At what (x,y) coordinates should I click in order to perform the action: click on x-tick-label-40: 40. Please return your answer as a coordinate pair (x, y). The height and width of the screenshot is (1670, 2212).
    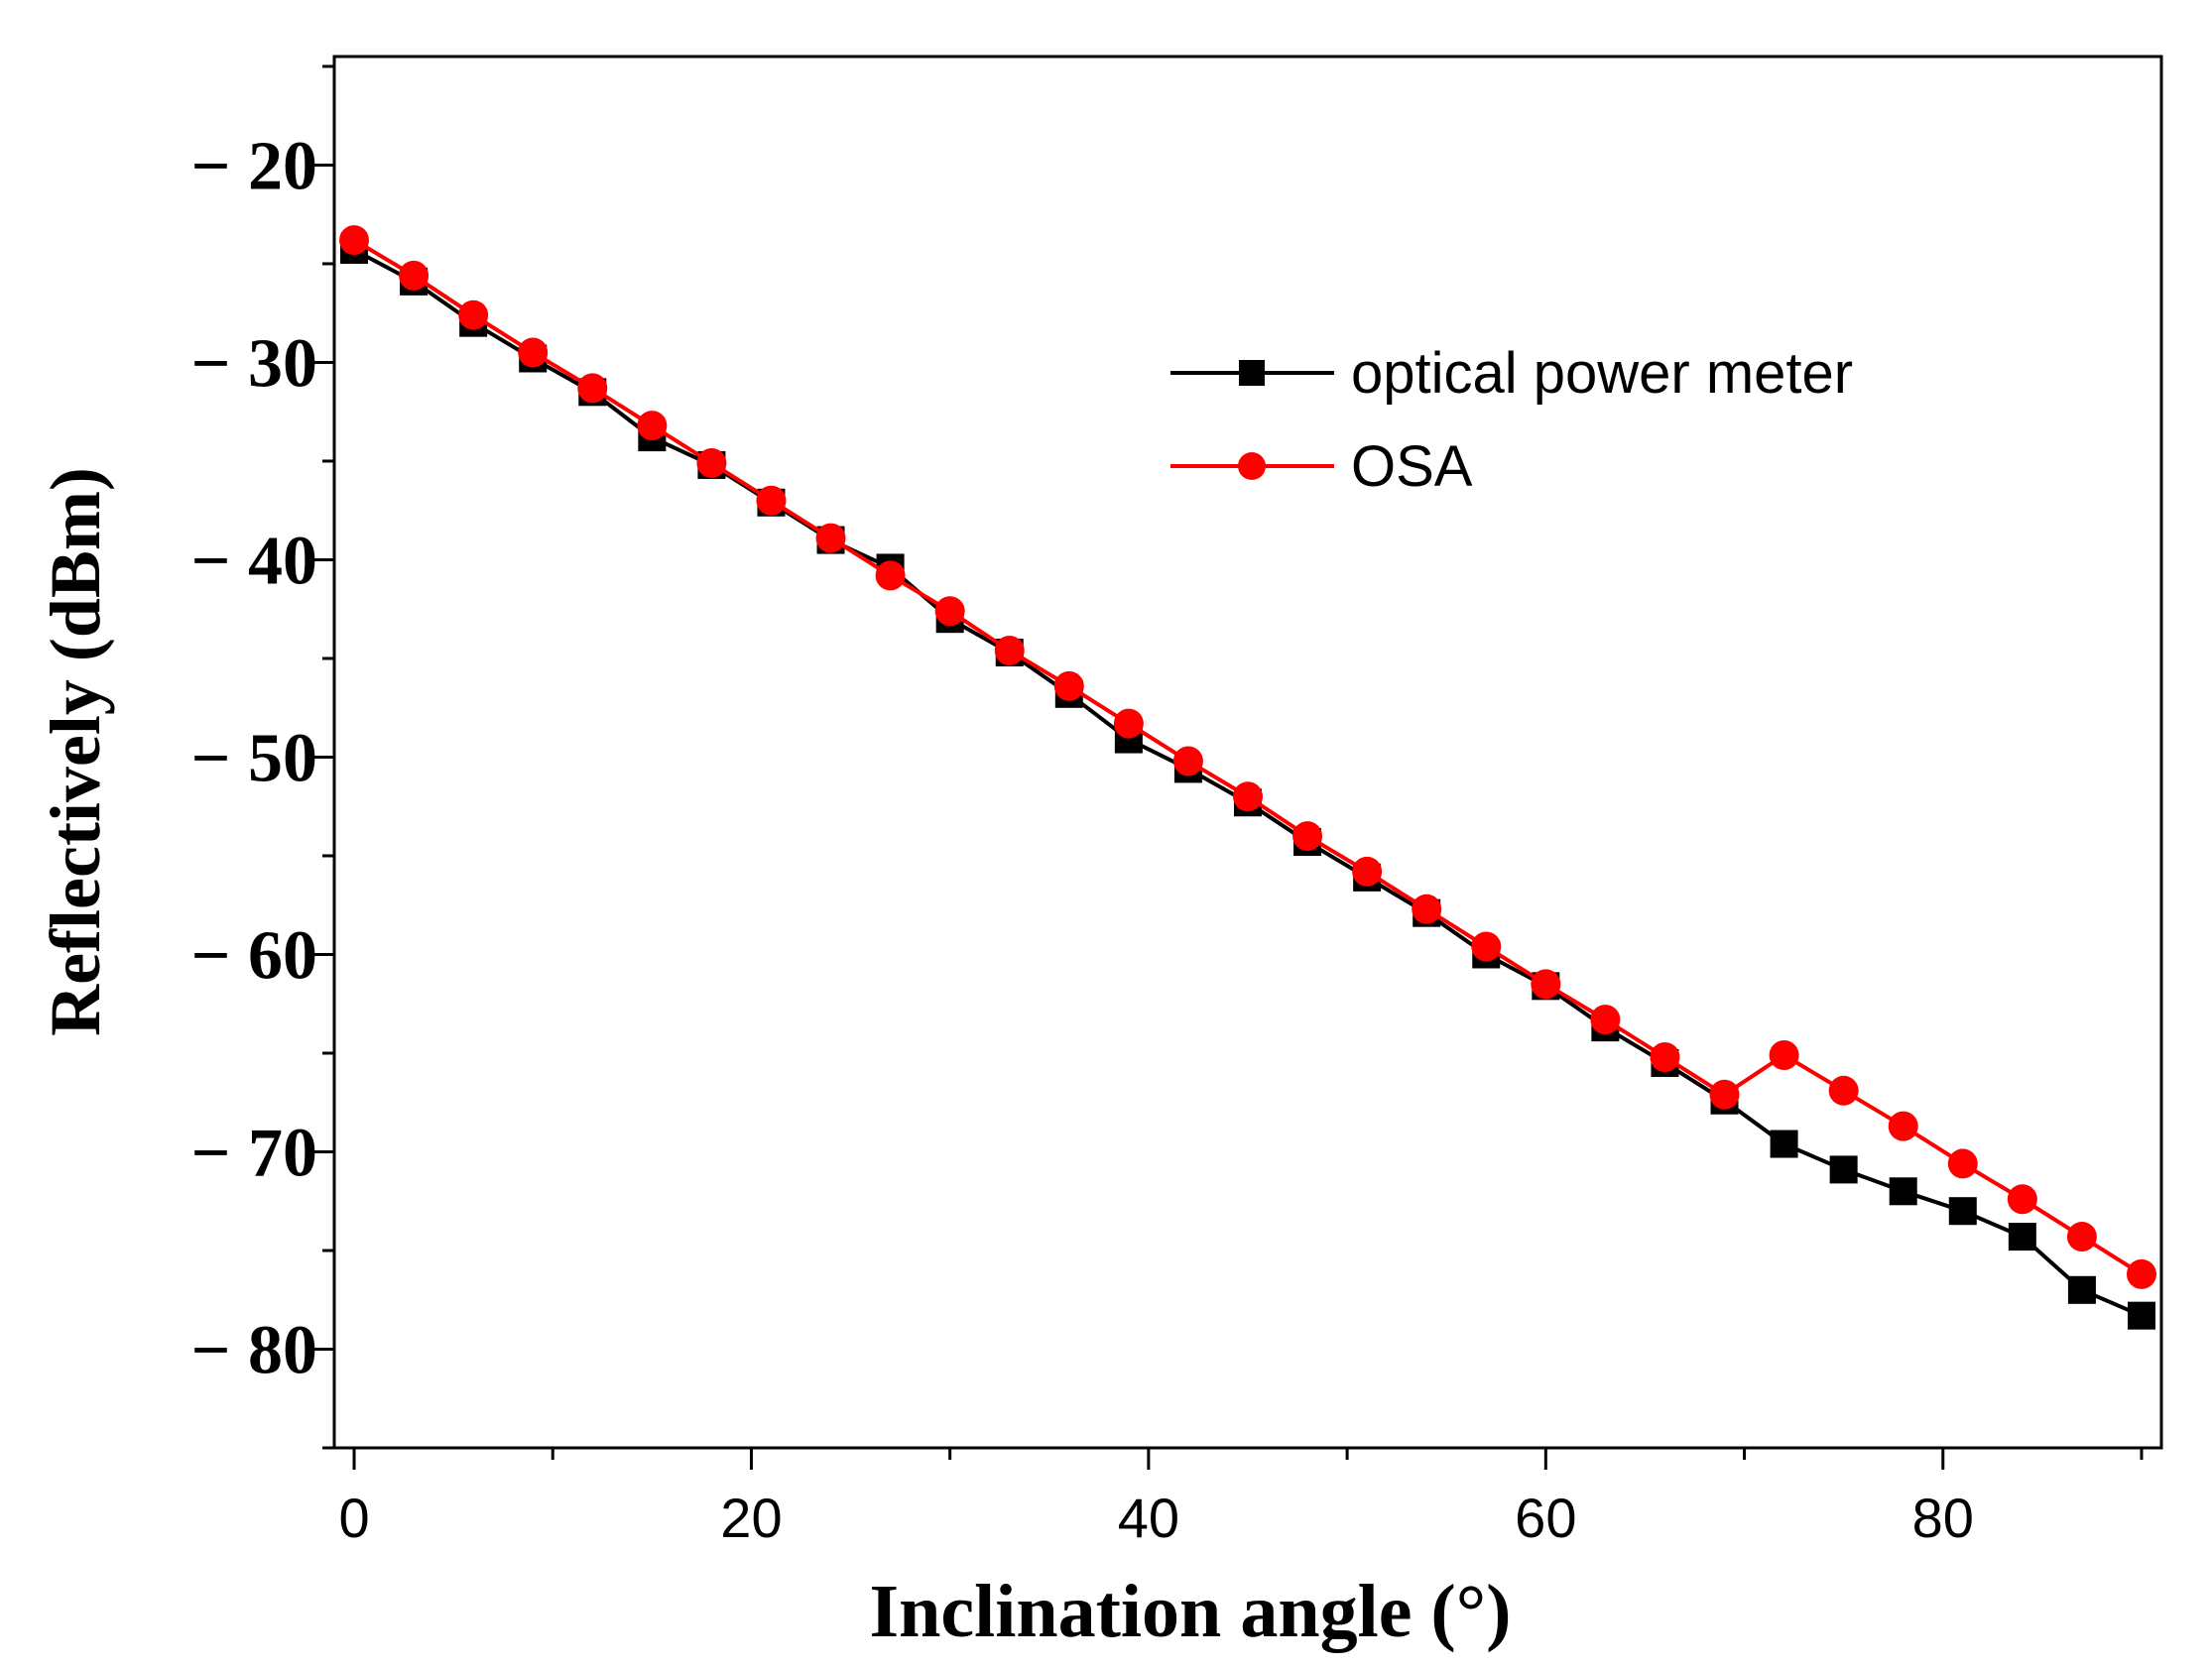
    Looking at the image, I should click on (1148, 1518).